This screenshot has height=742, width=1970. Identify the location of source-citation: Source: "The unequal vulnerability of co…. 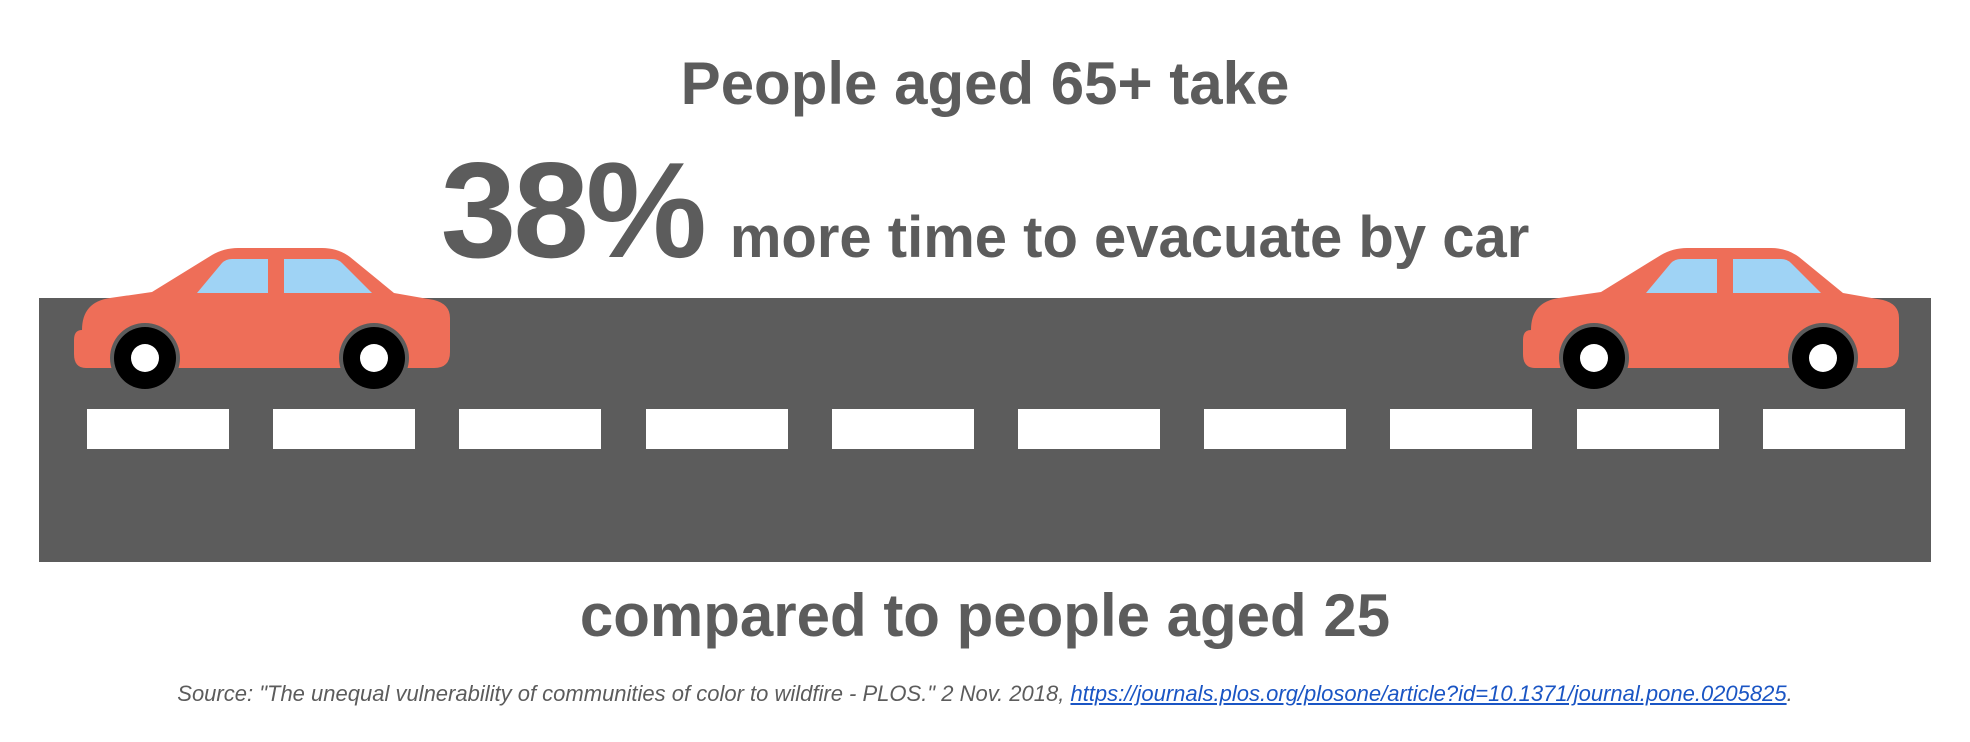
(985, 694).